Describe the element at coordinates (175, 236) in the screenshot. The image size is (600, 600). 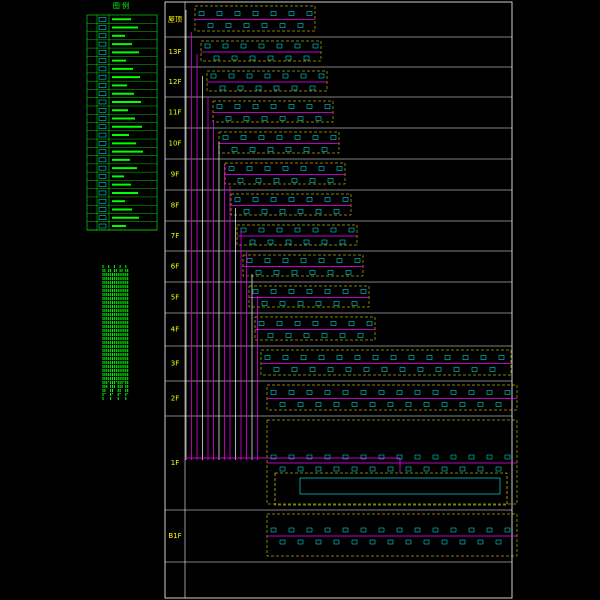
I see `floor-label: 7F` at that location.